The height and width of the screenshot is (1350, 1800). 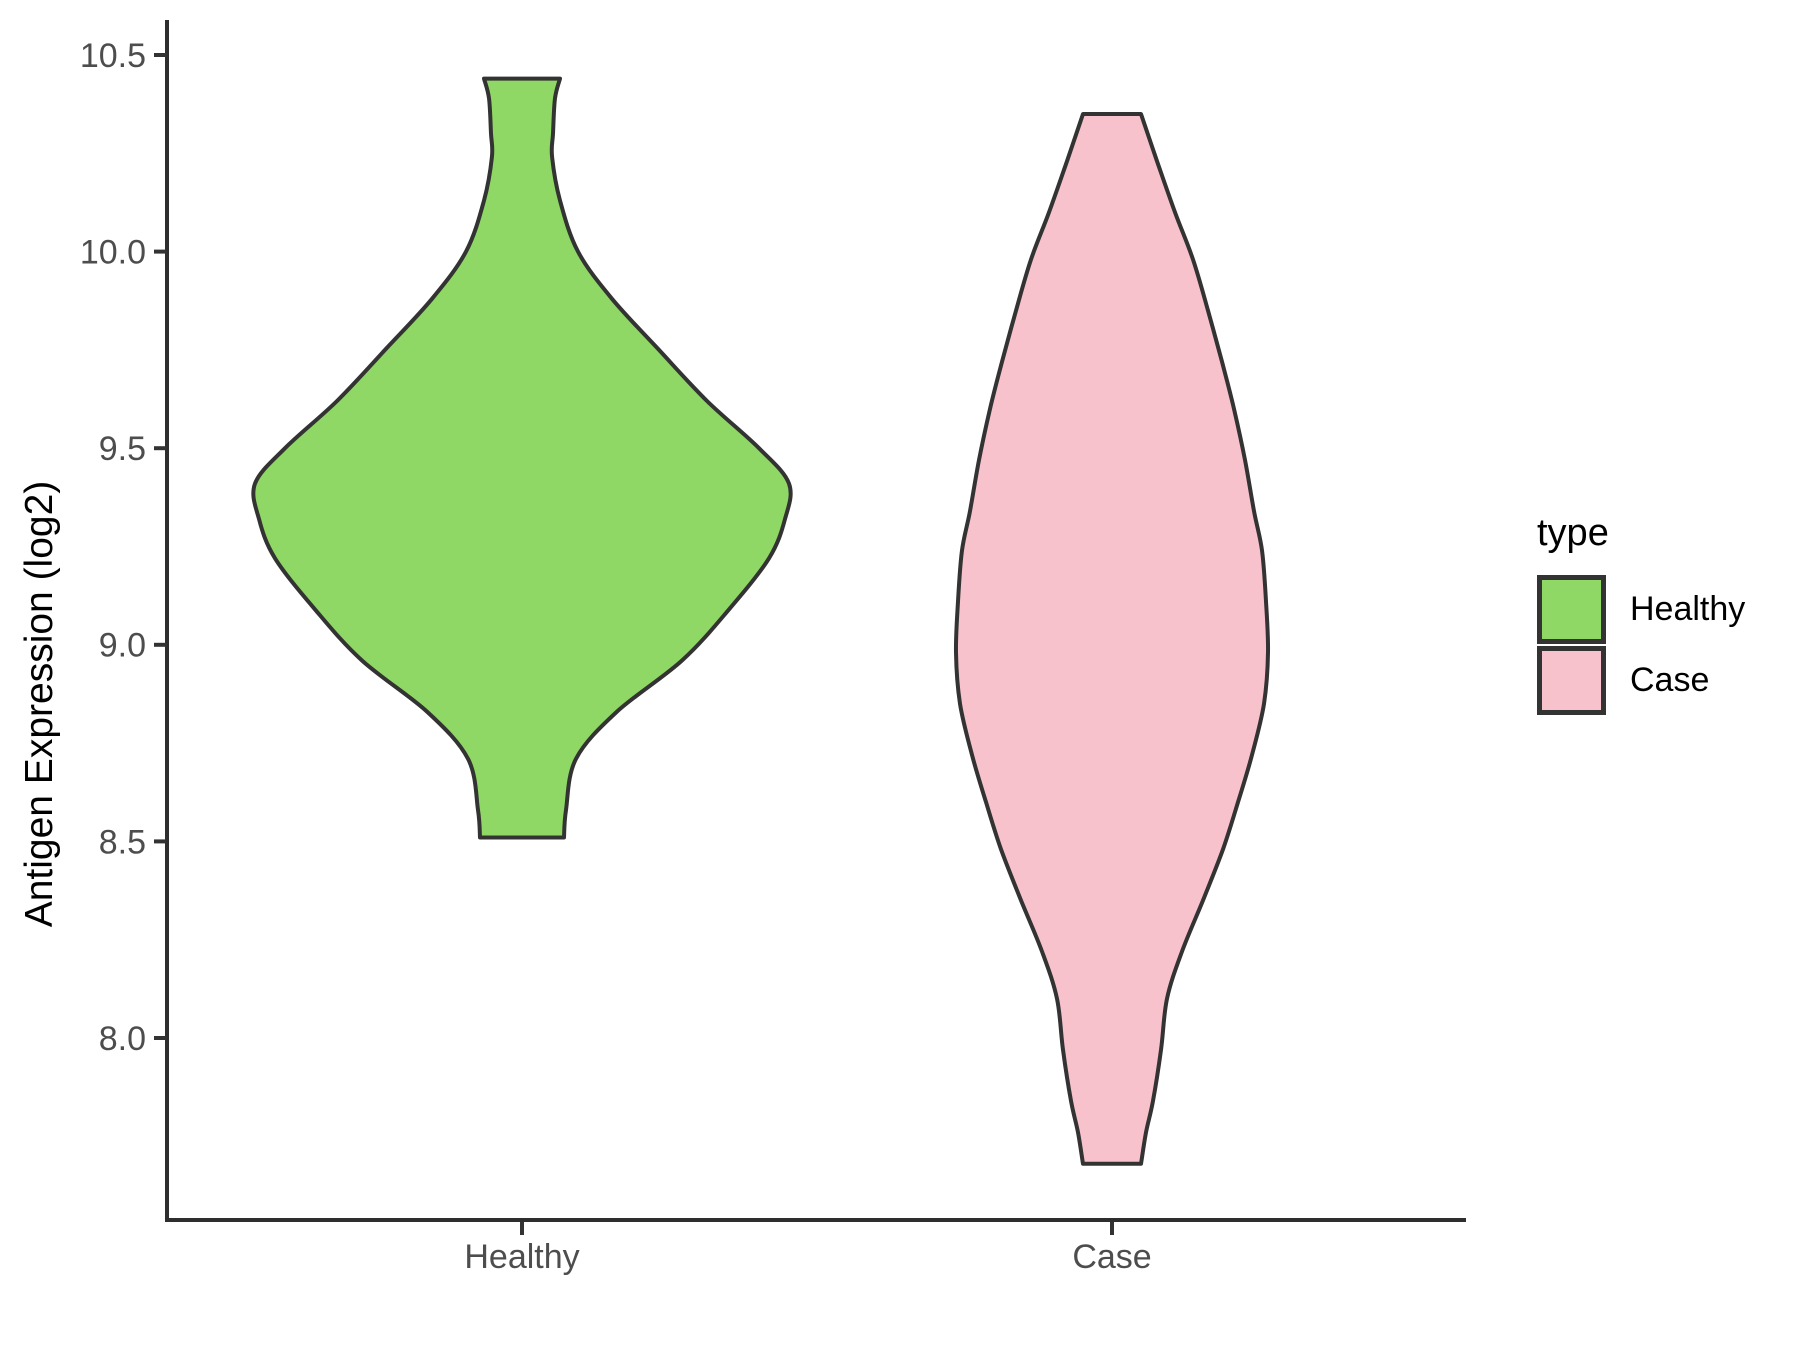 I want to click on legend-item-healthy: Healthy, so click(x=1641, y=609).